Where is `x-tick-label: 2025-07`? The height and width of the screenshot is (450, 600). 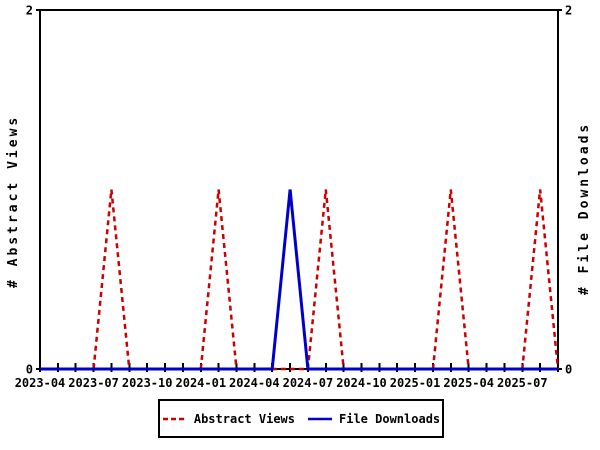 x-tick-label: 2025-07 is located at coordinates (522, 383).